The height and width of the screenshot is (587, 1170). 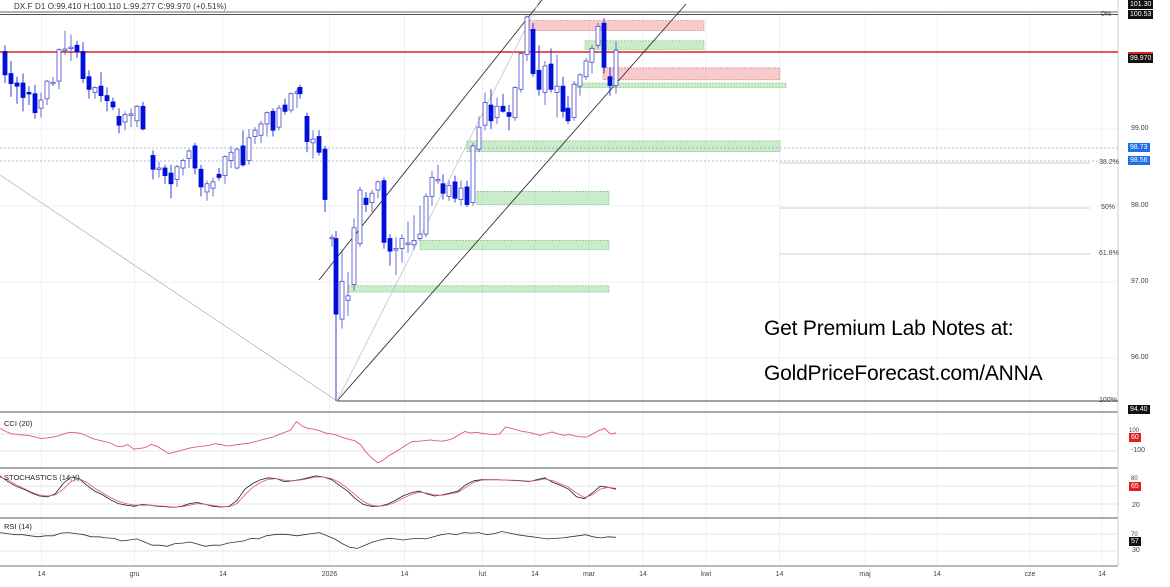 I want to click on time-axis-label: mar, so click(x=589, y=574).